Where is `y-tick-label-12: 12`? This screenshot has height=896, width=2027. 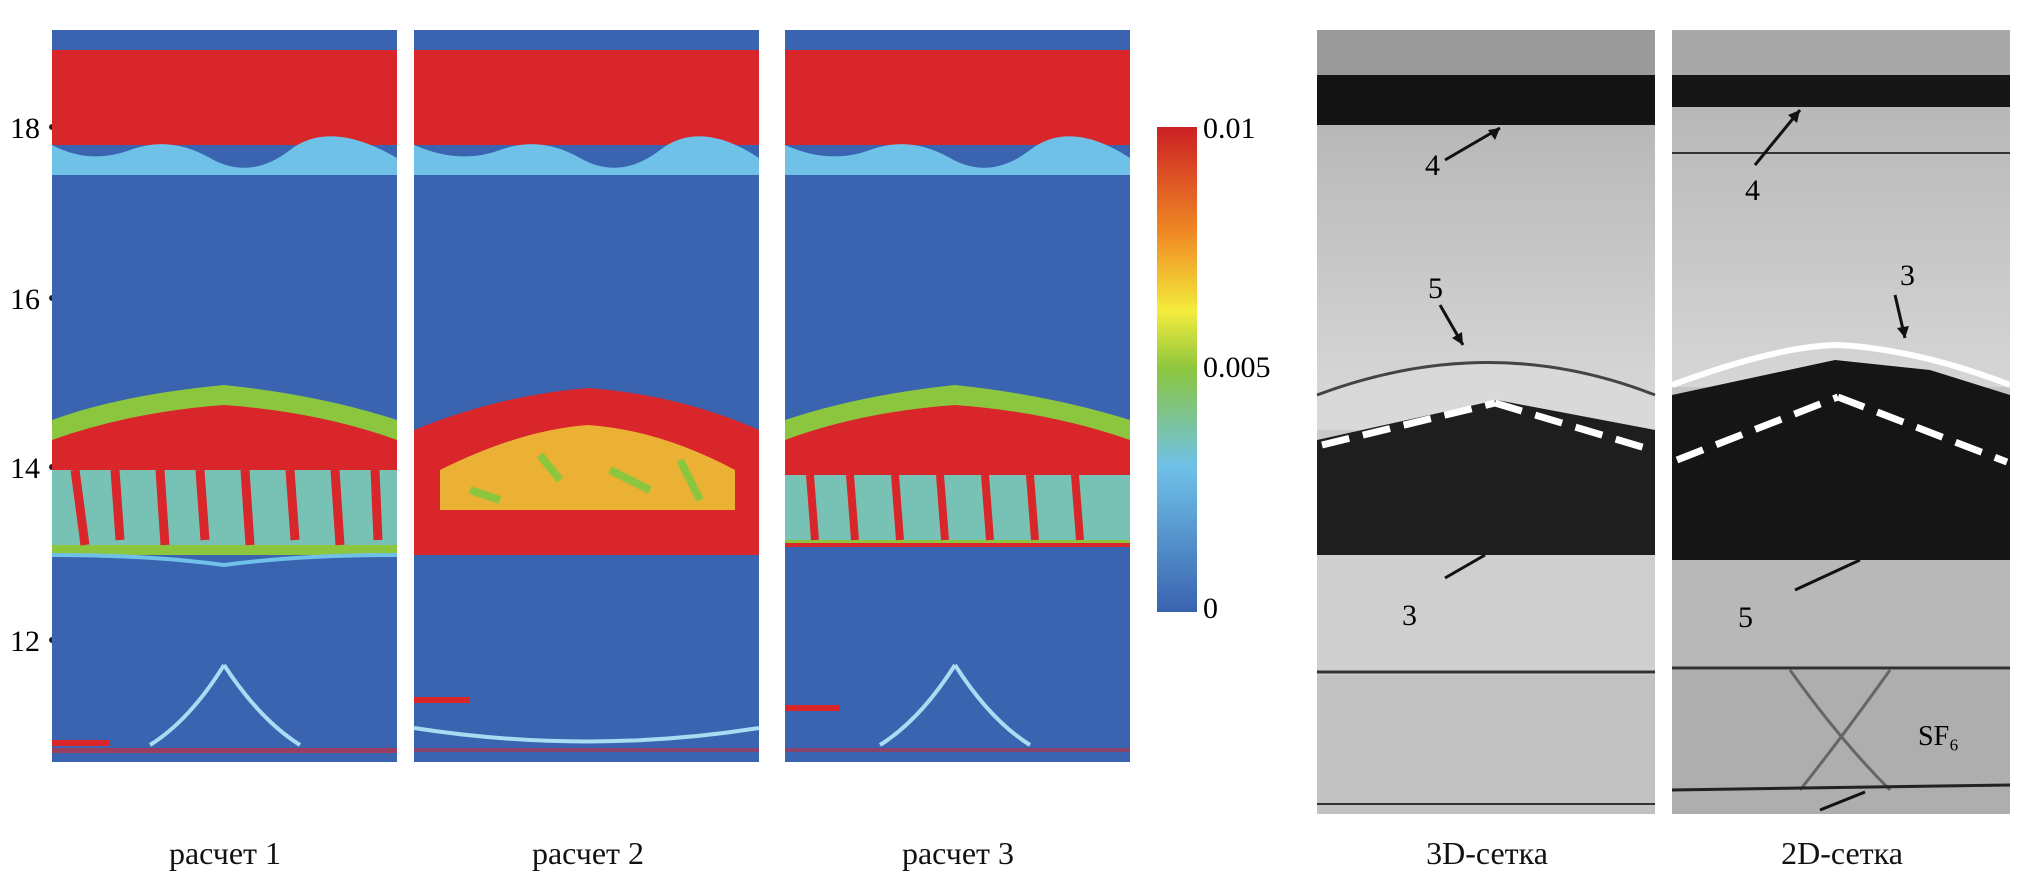 y-tick-label-12: 12 is located at coordinates (25, 641).